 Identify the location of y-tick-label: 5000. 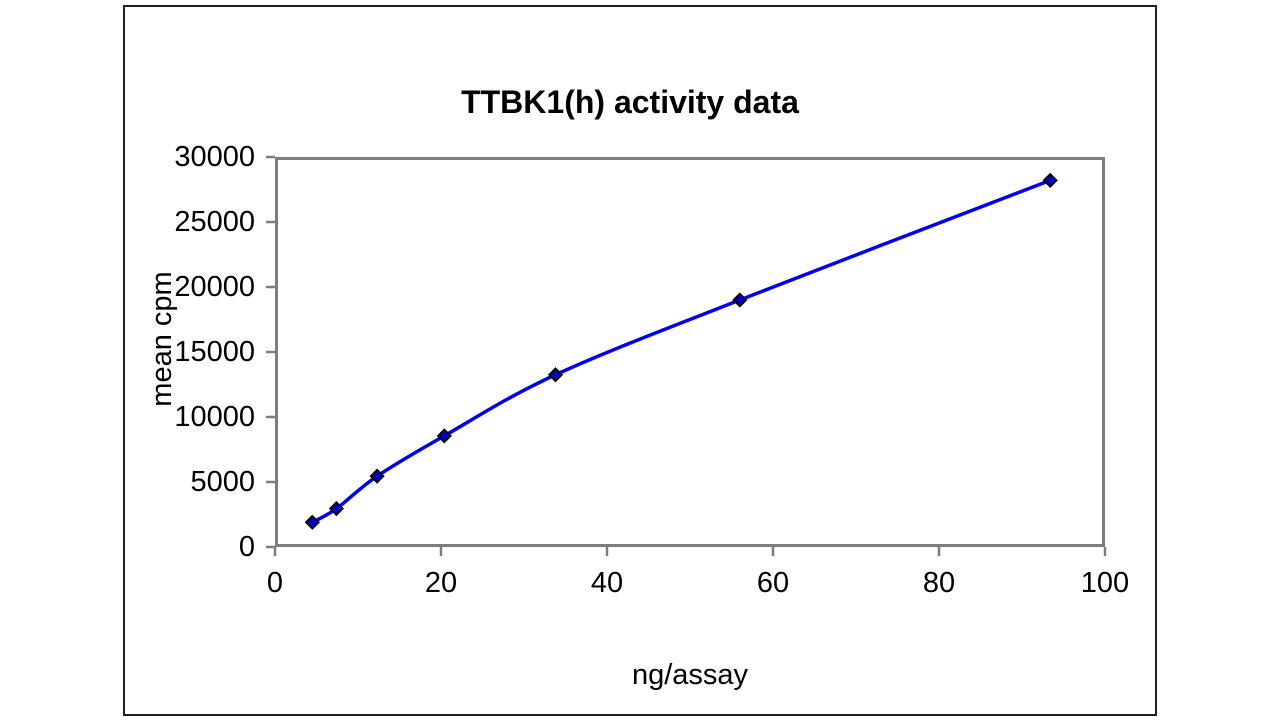
(222, 482).